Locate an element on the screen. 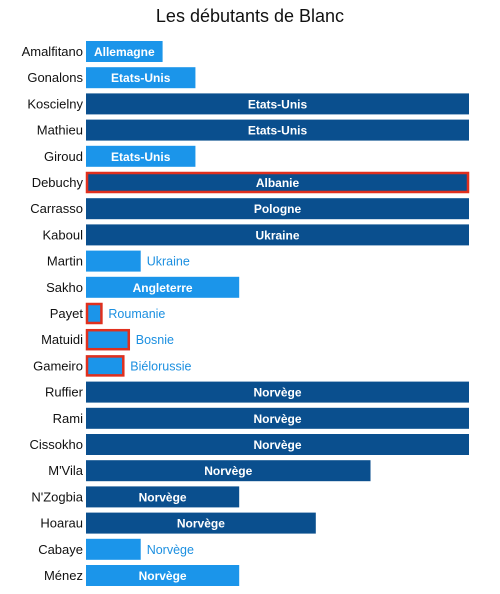 Image resolution: width=500 pixels, height=594 pixels. player-name-label: Matuidi is located at coordinates (62, 339).